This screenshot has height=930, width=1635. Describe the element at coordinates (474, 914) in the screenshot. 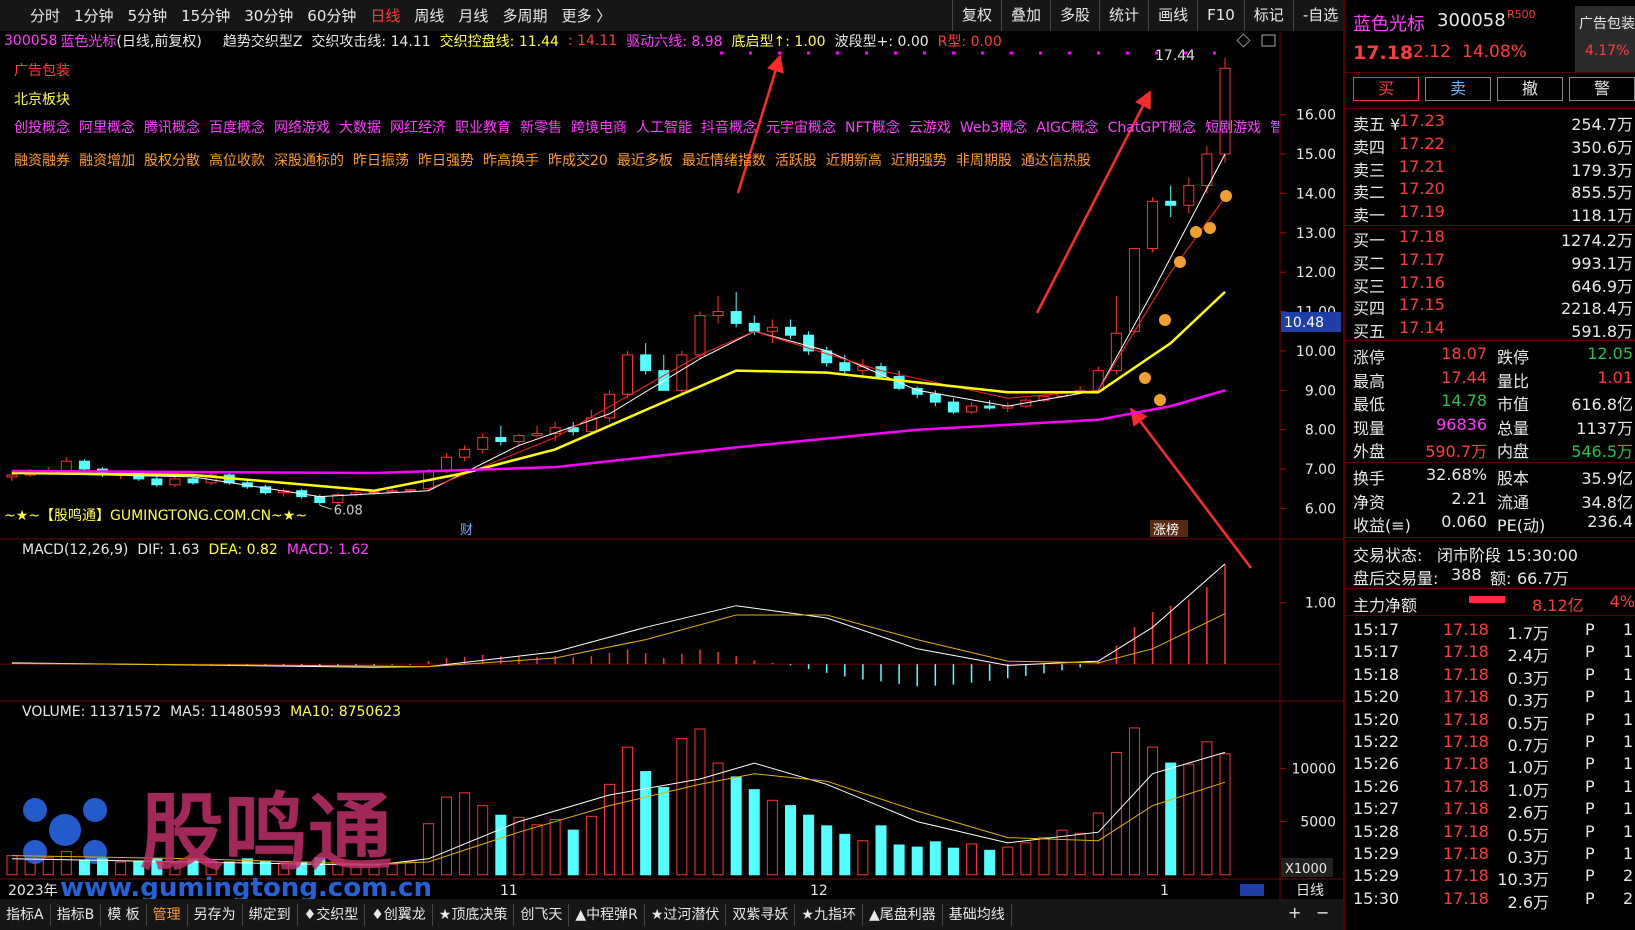

I see `indicator-tab: ★顶底决策` at that location.